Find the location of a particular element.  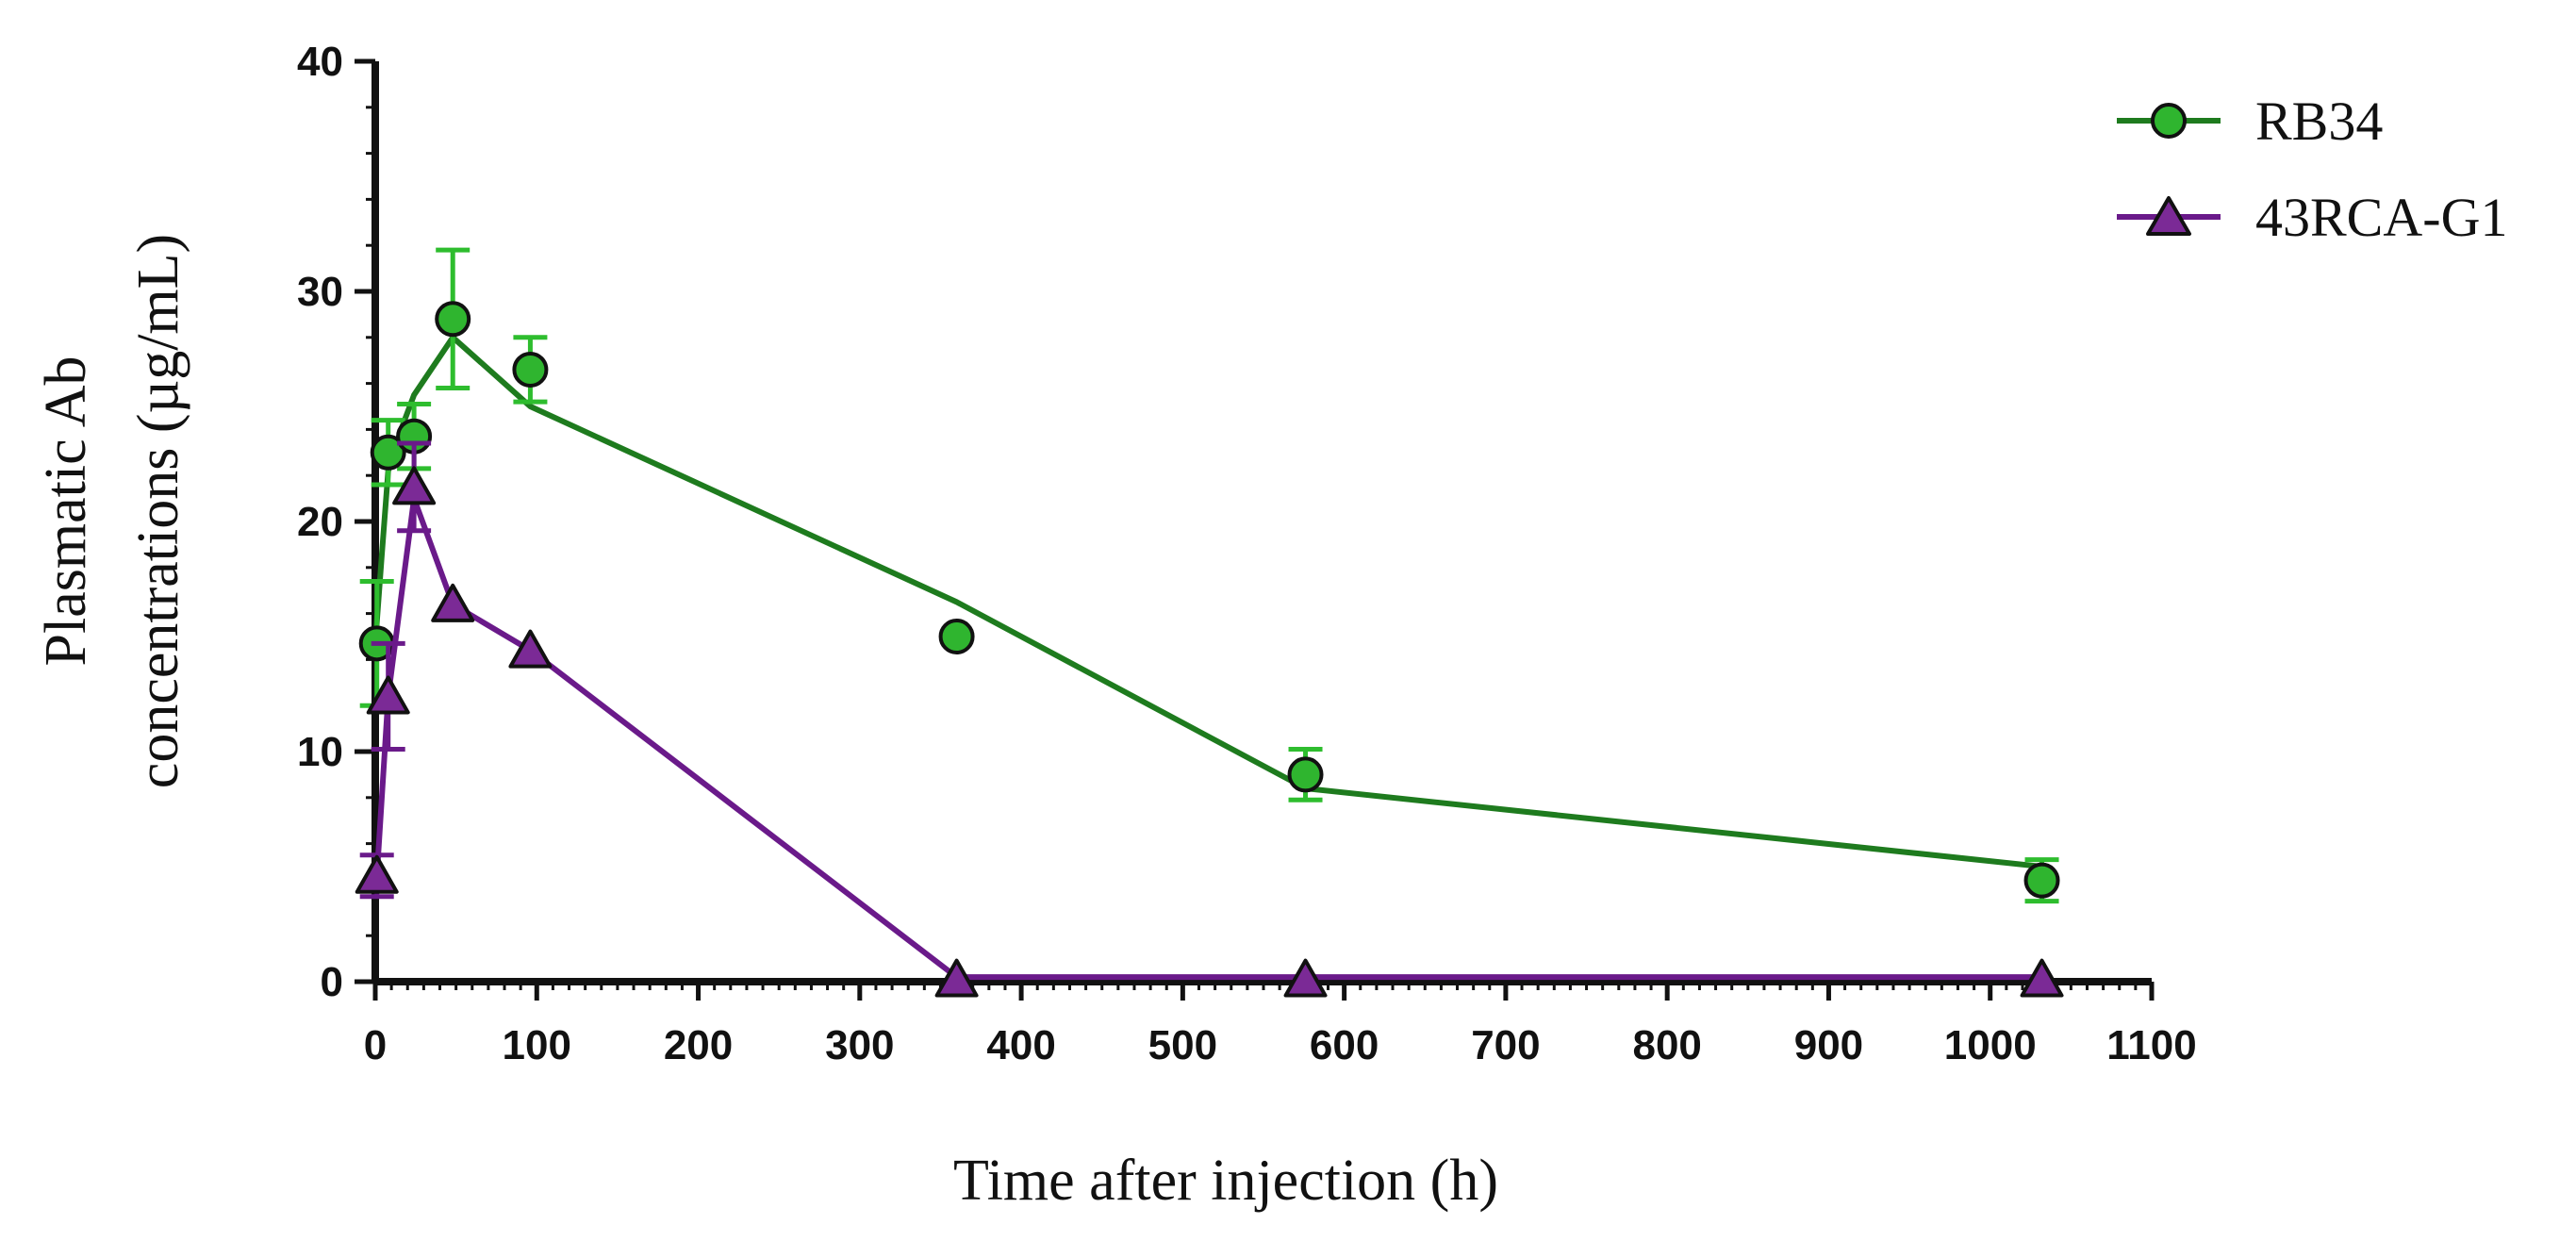

y-tick-label: 30 is located at coordinates (320, 292).